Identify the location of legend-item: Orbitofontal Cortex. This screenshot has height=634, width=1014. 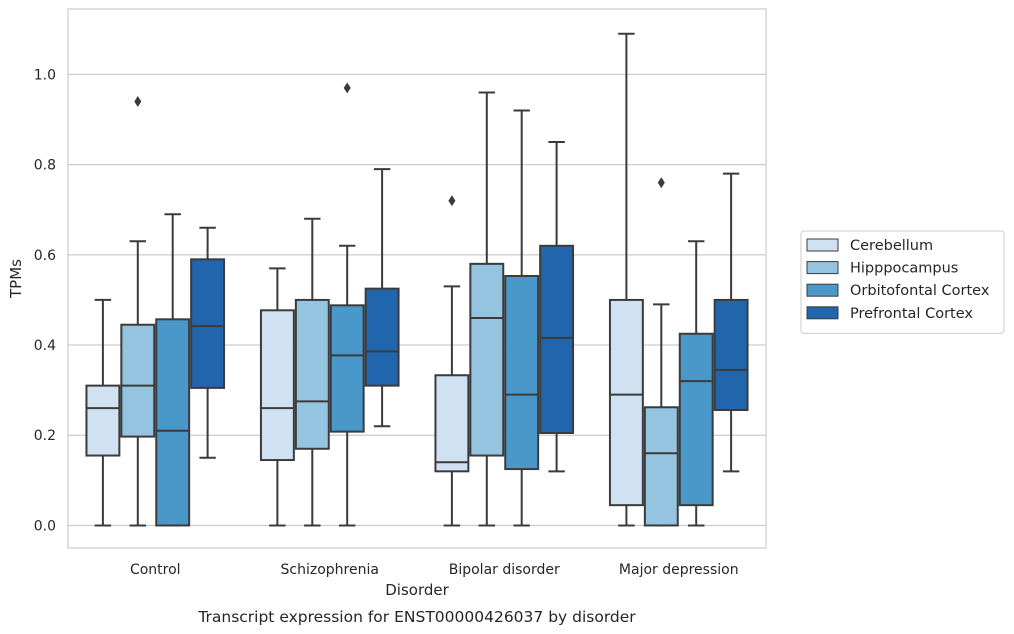
(898, 291).